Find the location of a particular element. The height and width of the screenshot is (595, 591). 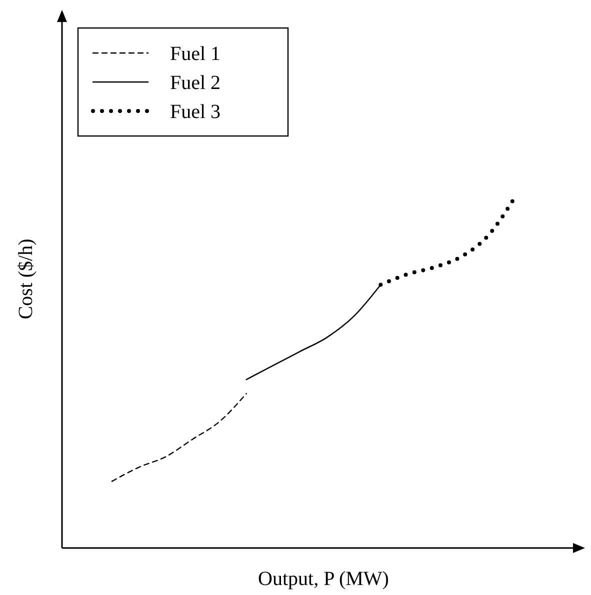

legend-label: Fuel 2 is located at coordinates (195, 83).